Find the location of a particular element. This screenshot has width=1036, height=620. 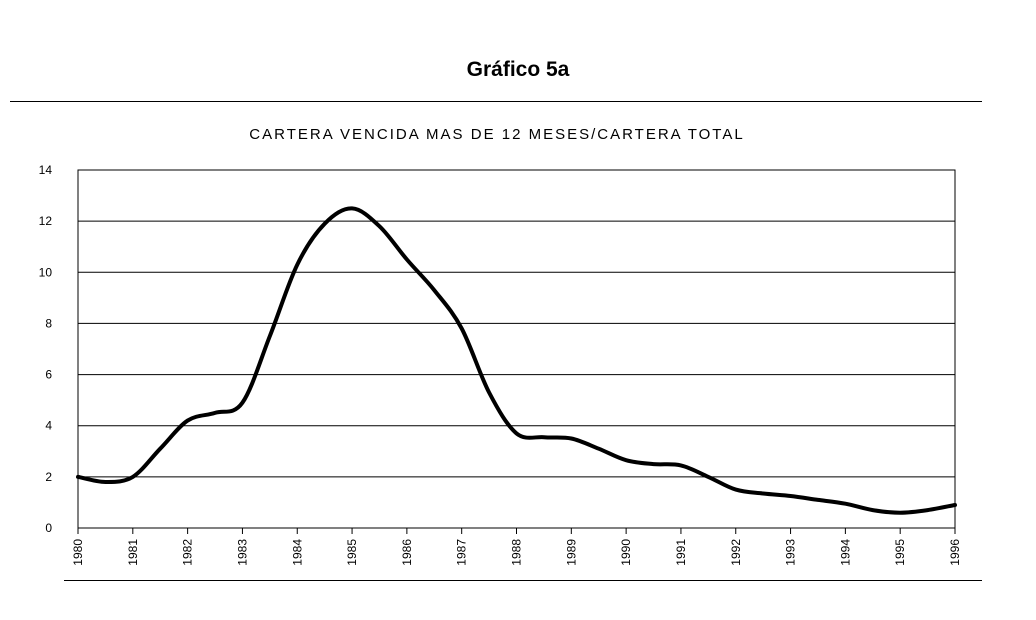

x-tick-label: 1983 is located at coordinates (242, 552).